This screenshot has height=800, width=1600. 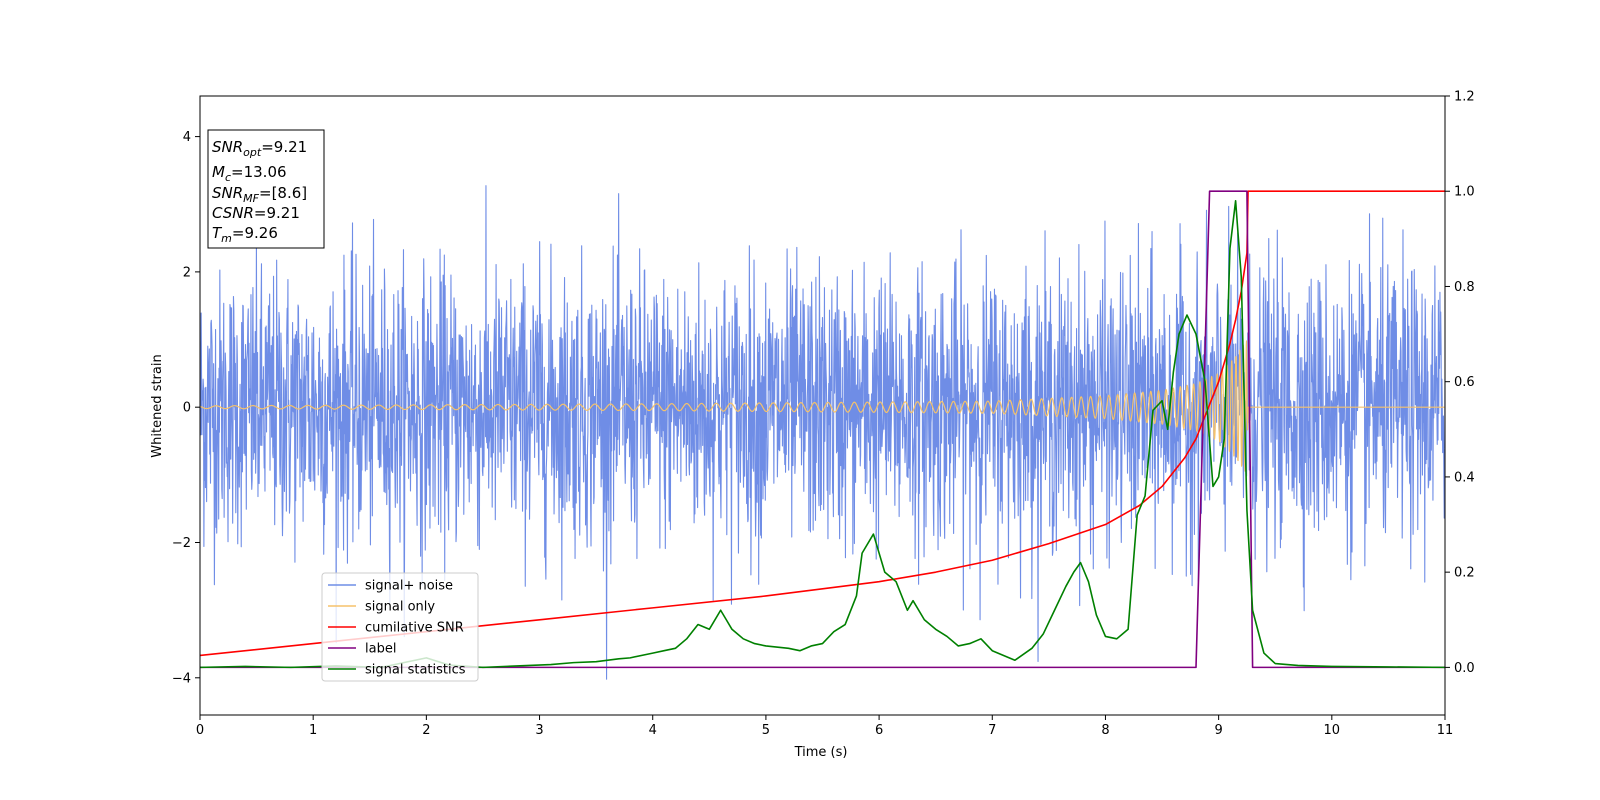 I want to click on x-tick-label: 4, so click(x=653, y=730).